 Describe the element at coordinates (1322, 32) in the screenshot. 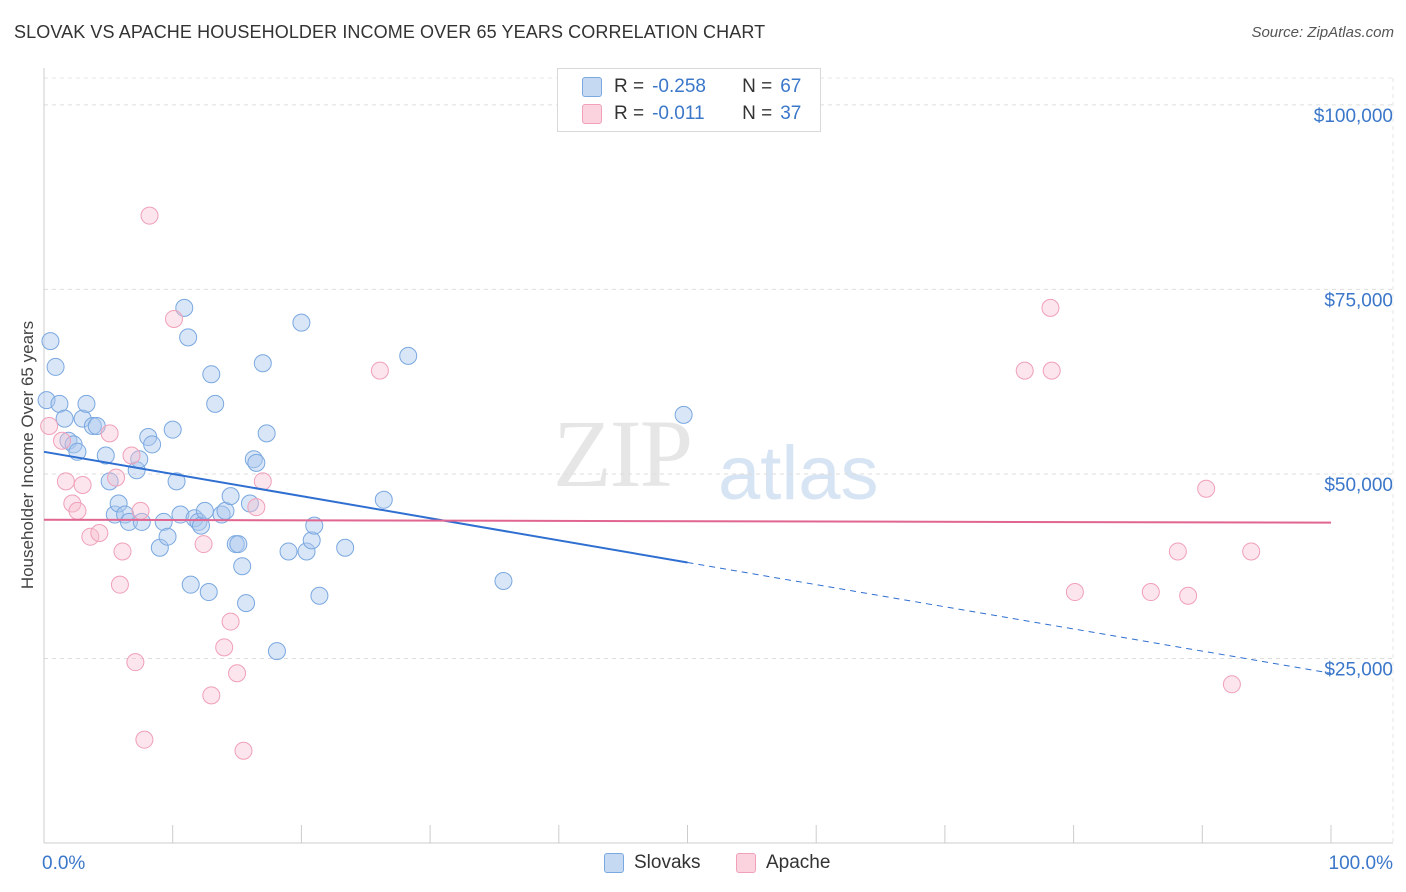

I see `source-credit: Source: ZipAtlas.com` at that location.